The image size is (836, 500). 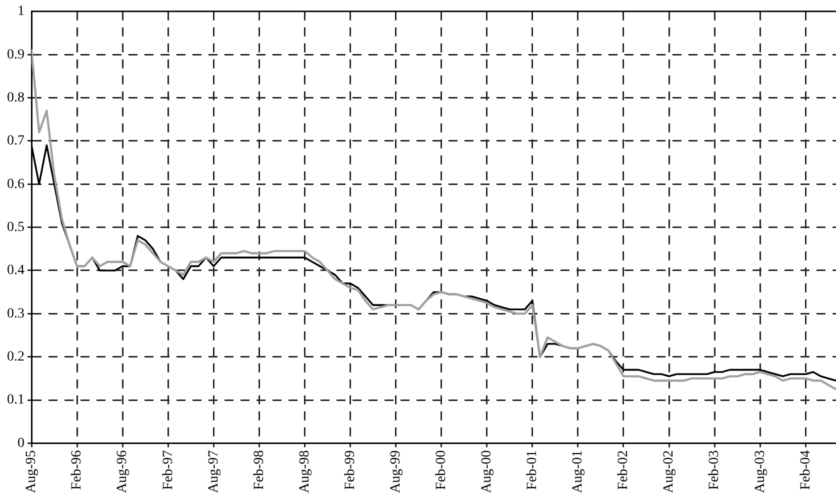 I want to click on y-tick-label: 0.5, so click(x=15, y=227).